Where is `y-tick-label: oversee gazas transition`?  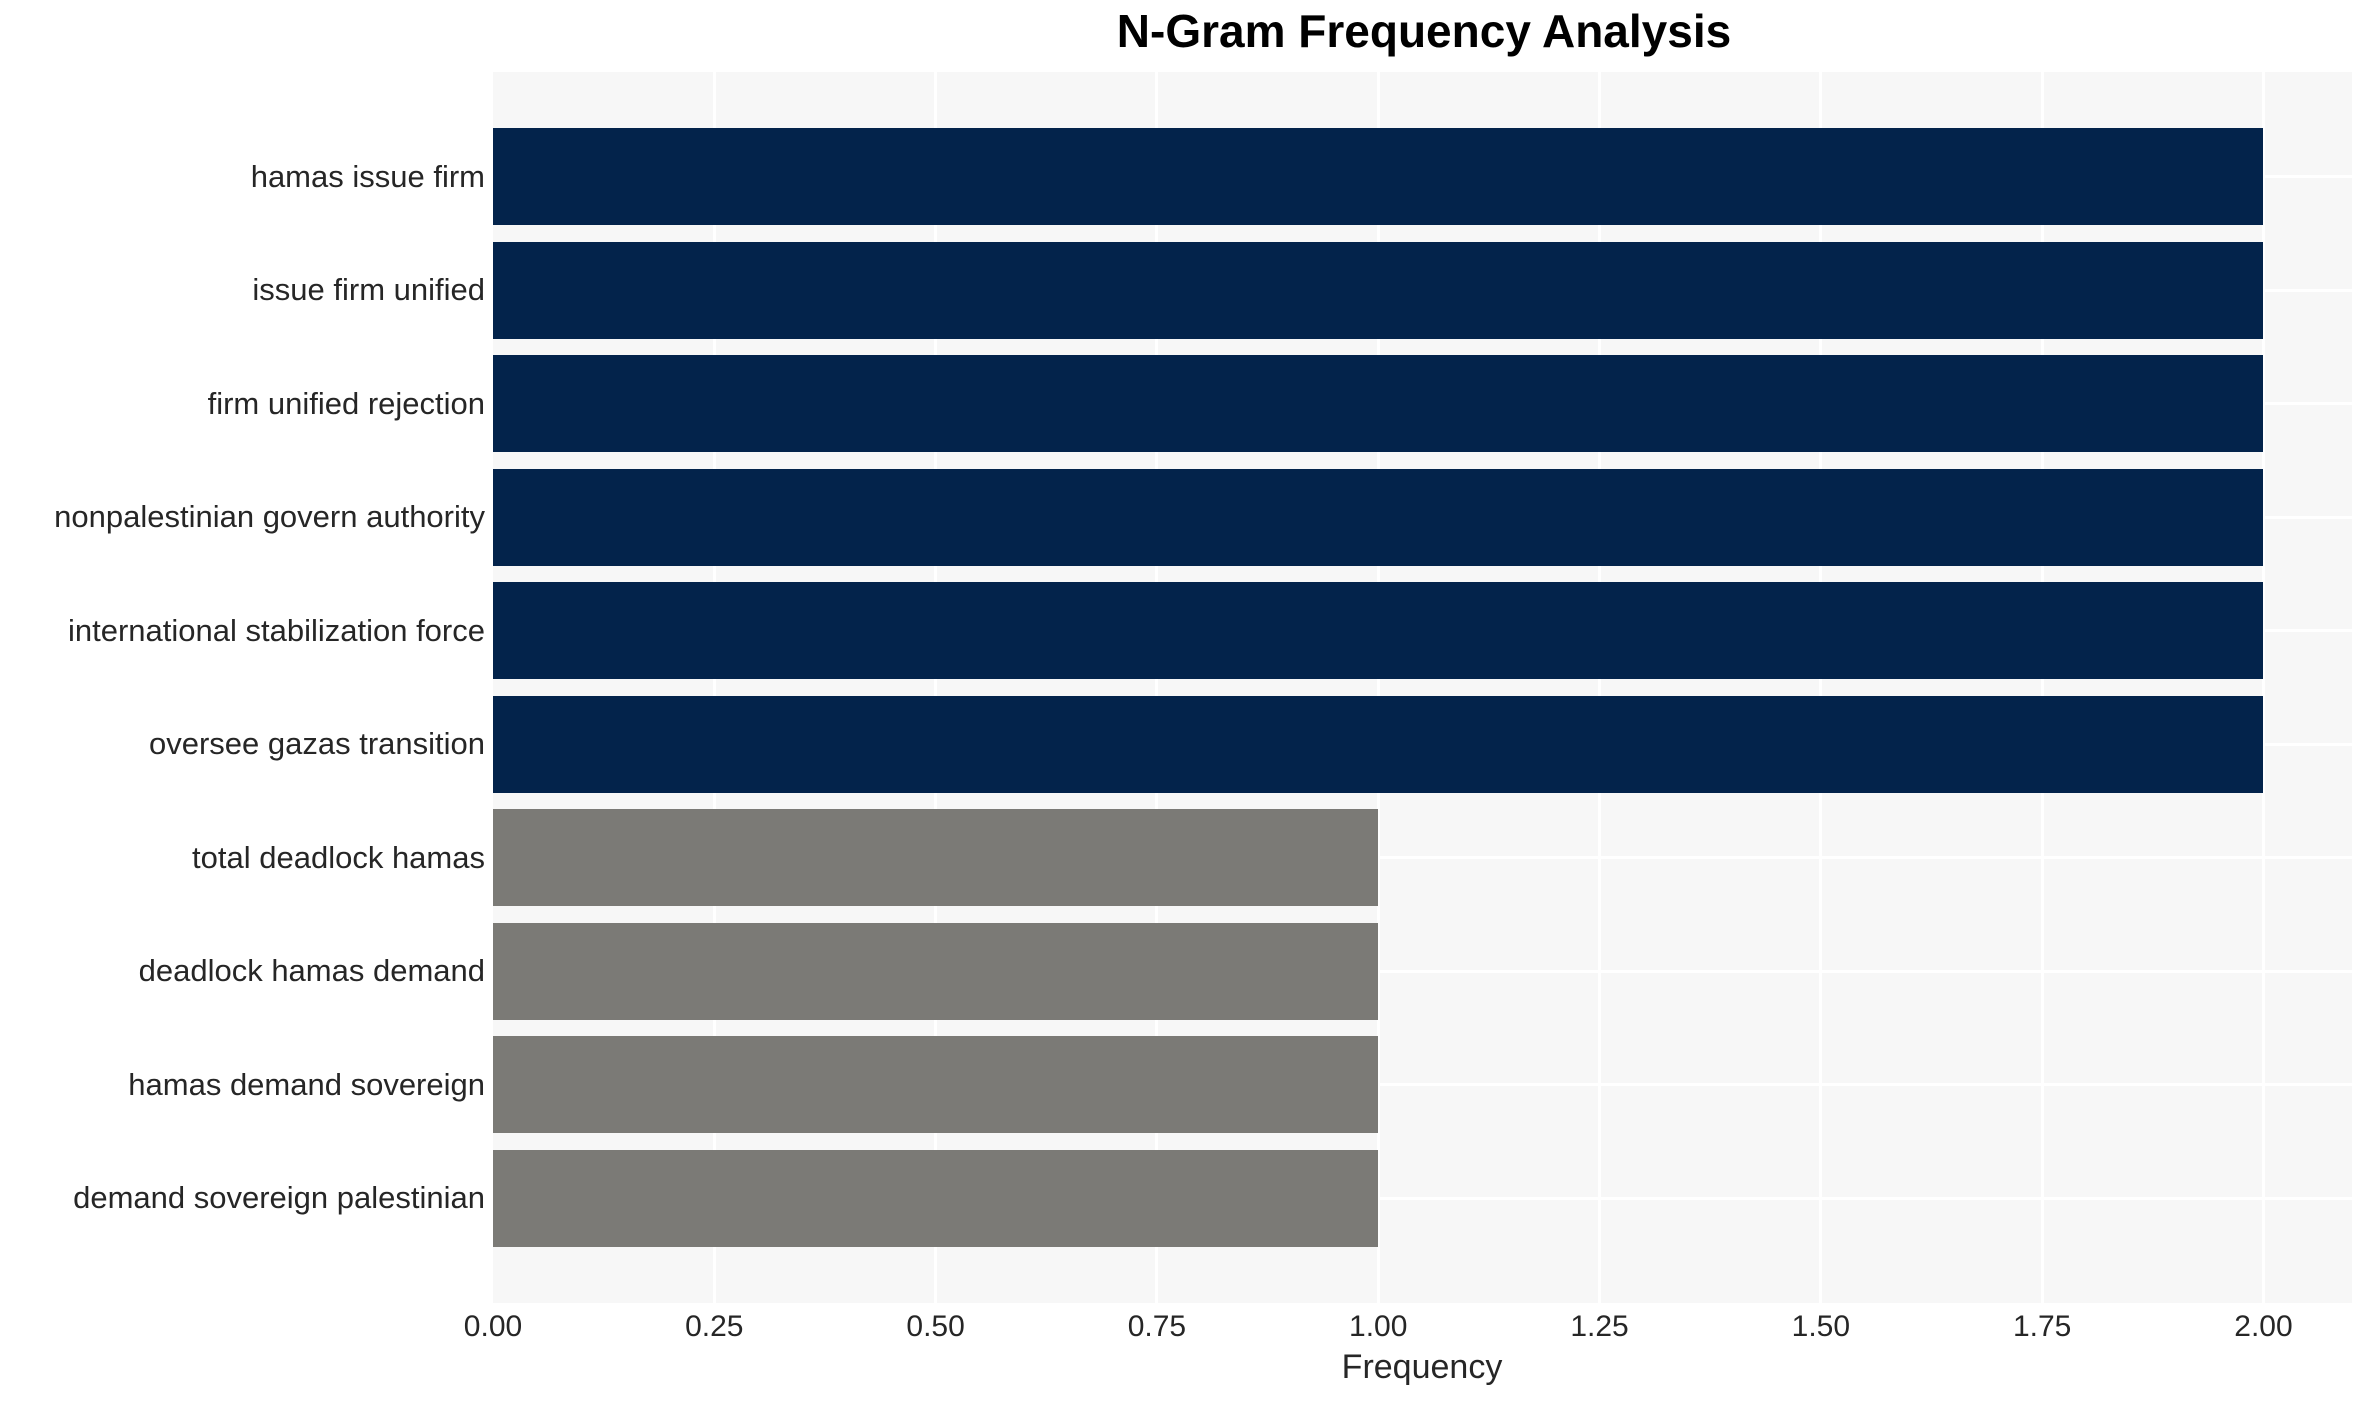
y-tick-label: oversee gazas transition is located at coordinates (316, 744).